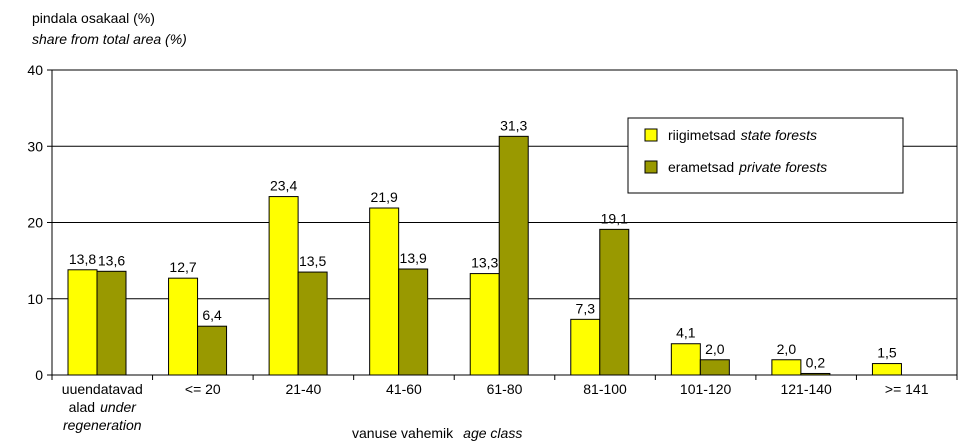 The width and height of the screenshot is (975, 445). What do you see at coordinates (413, 258) in the screenshot?
I see `data-label: 13,9` at bounding box center [413, 258].